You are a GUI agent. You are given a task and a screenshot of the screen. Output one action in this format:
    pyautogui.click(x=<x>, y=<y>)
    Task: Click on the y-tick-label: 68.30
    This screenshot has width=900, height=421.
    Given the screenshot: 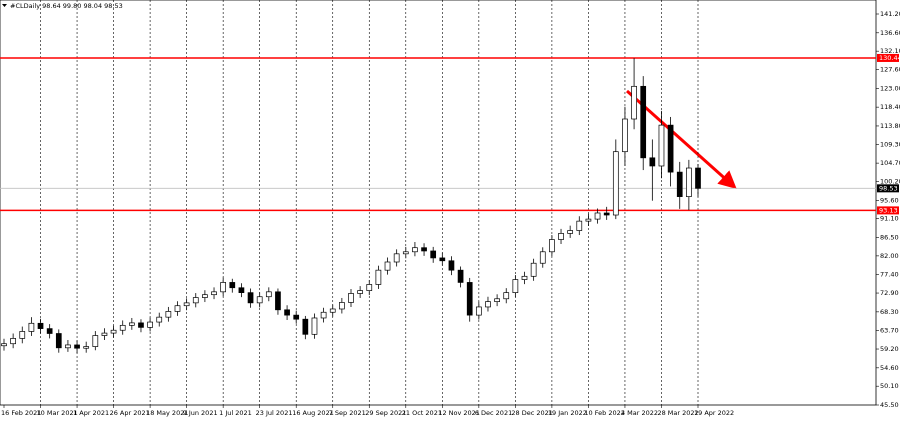 What is the action you would take?
    pyautogui.click(x=889, y=312)
    